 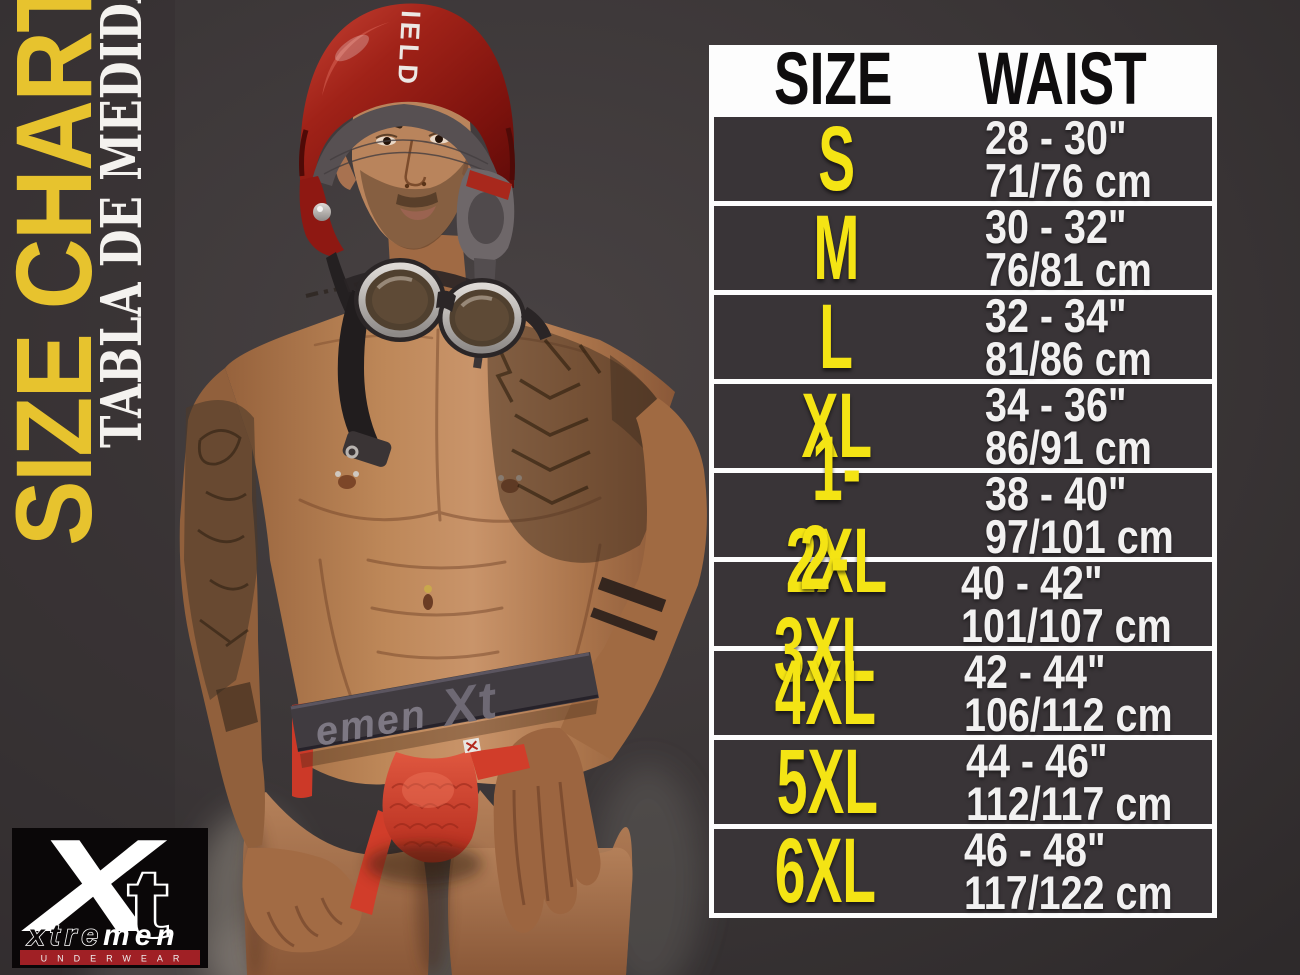 I want to click on size-label: 1-2XL, so click(x=836, y=515).